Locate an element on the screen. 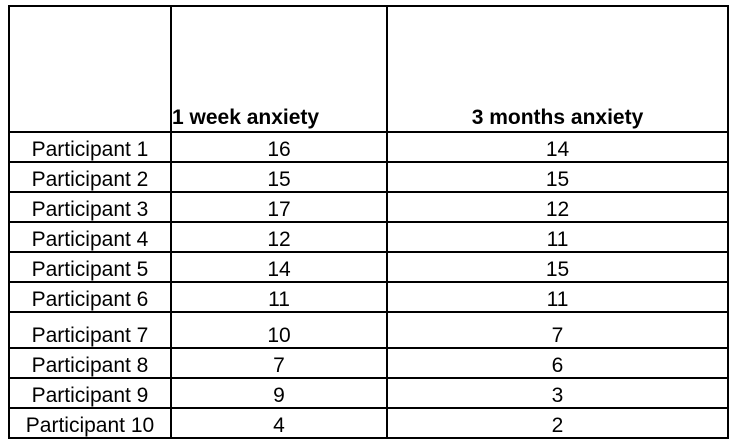 This screenshot has width=735, height=447. table-row: Participant 4 12 11 is located at coordinates (368, 237).